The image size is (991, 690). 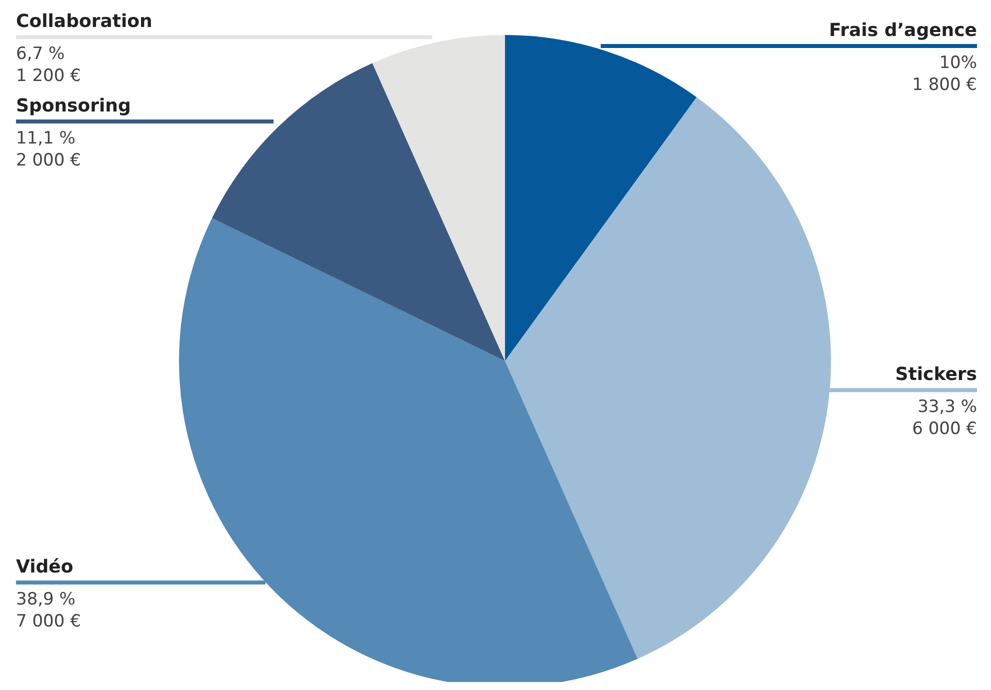 I want to click on slice-label: Sponsoring, so click(x=73, y=105).